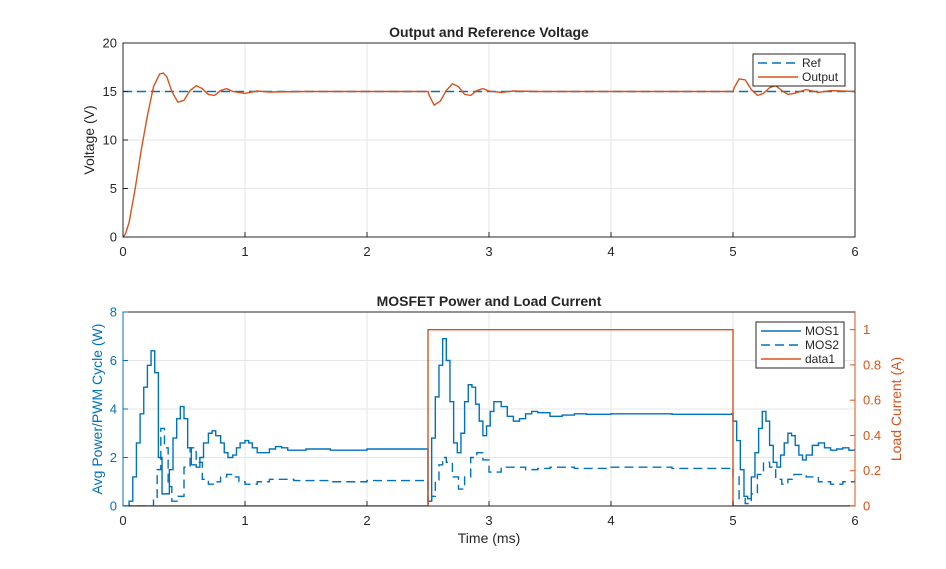 The image size is (946, 569). Describe the element at coordinates (822, 345) in the screenshot. I see `legend-label-mos2: MOS2` at that location.